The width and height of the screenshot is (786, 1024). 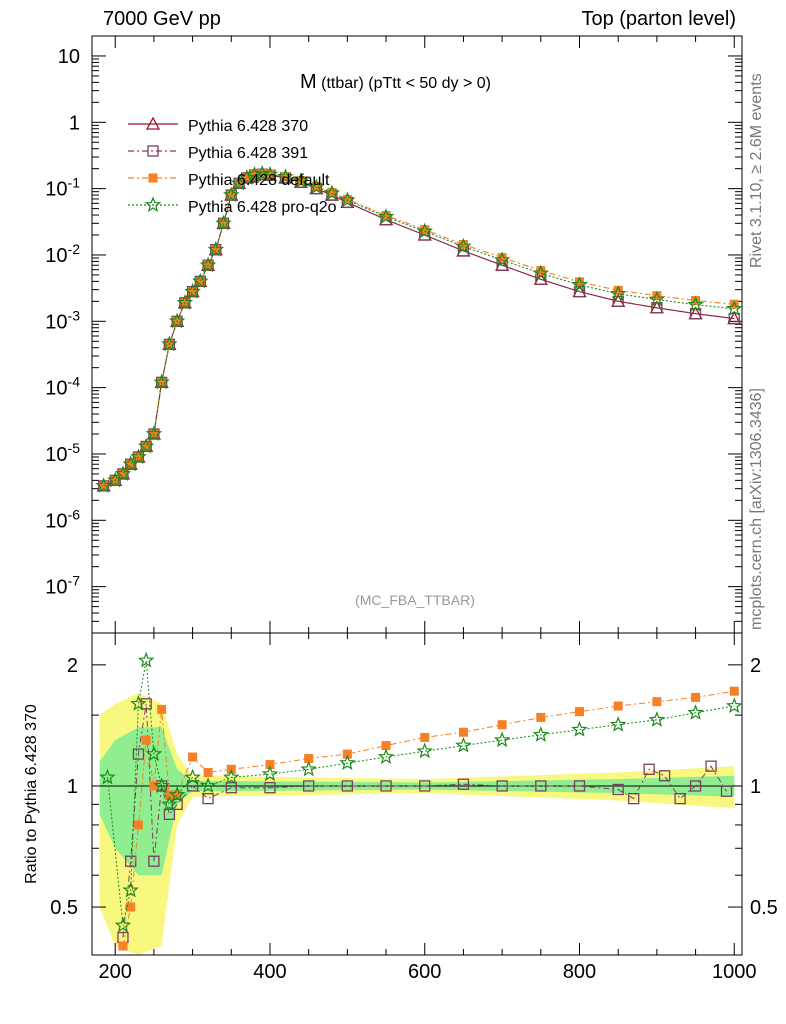 What do you see at coordinates (269, 972) in the screenshot?
I see `x-tick-label: 400` at bounding box center [269, 972].